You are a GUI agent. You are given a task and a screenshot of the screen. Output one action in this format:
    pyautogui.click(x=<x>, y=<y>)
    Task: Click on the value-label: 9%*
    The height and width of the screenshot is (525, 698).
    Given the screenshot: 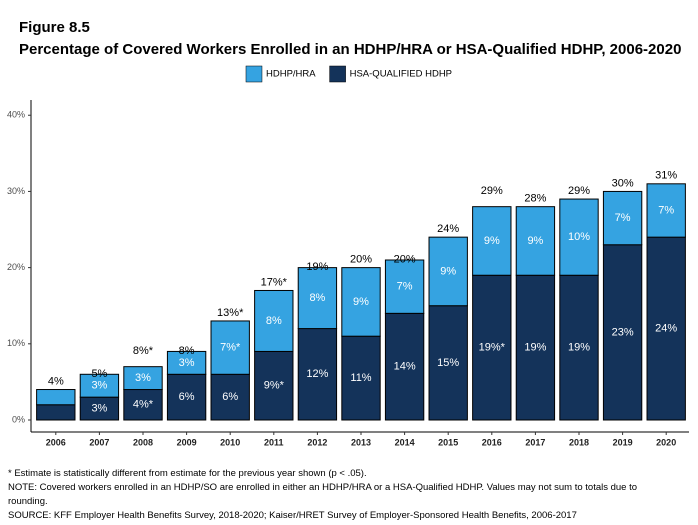 What is the action you would take?
    pyautogui.click(x=274, y=386)
    